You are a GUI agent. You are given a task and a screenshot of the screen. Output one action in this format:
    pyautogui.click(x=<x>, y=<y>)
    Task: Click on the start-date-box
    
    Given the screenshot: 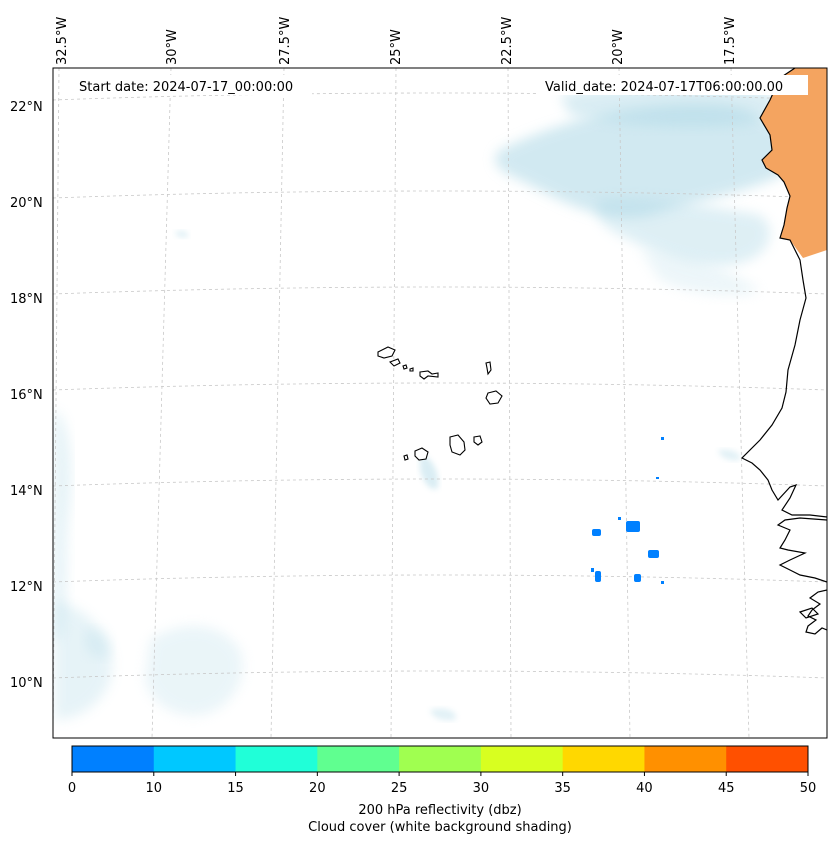 What is the action you would take?
    pyautogui.click(x=192, y=85)
    